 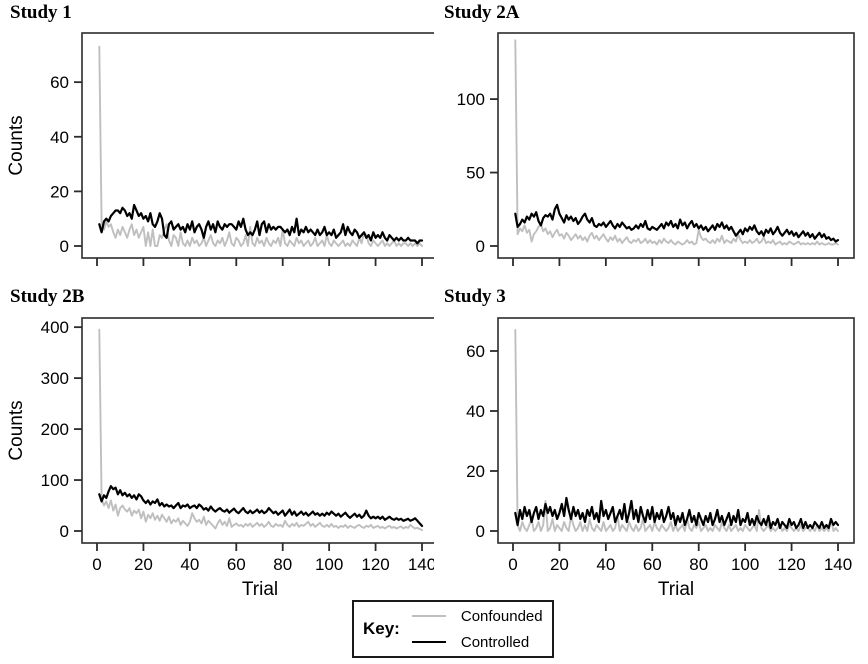 I want to click on panel-title-study-2b: Study 2B, so click(x=47, y=296).